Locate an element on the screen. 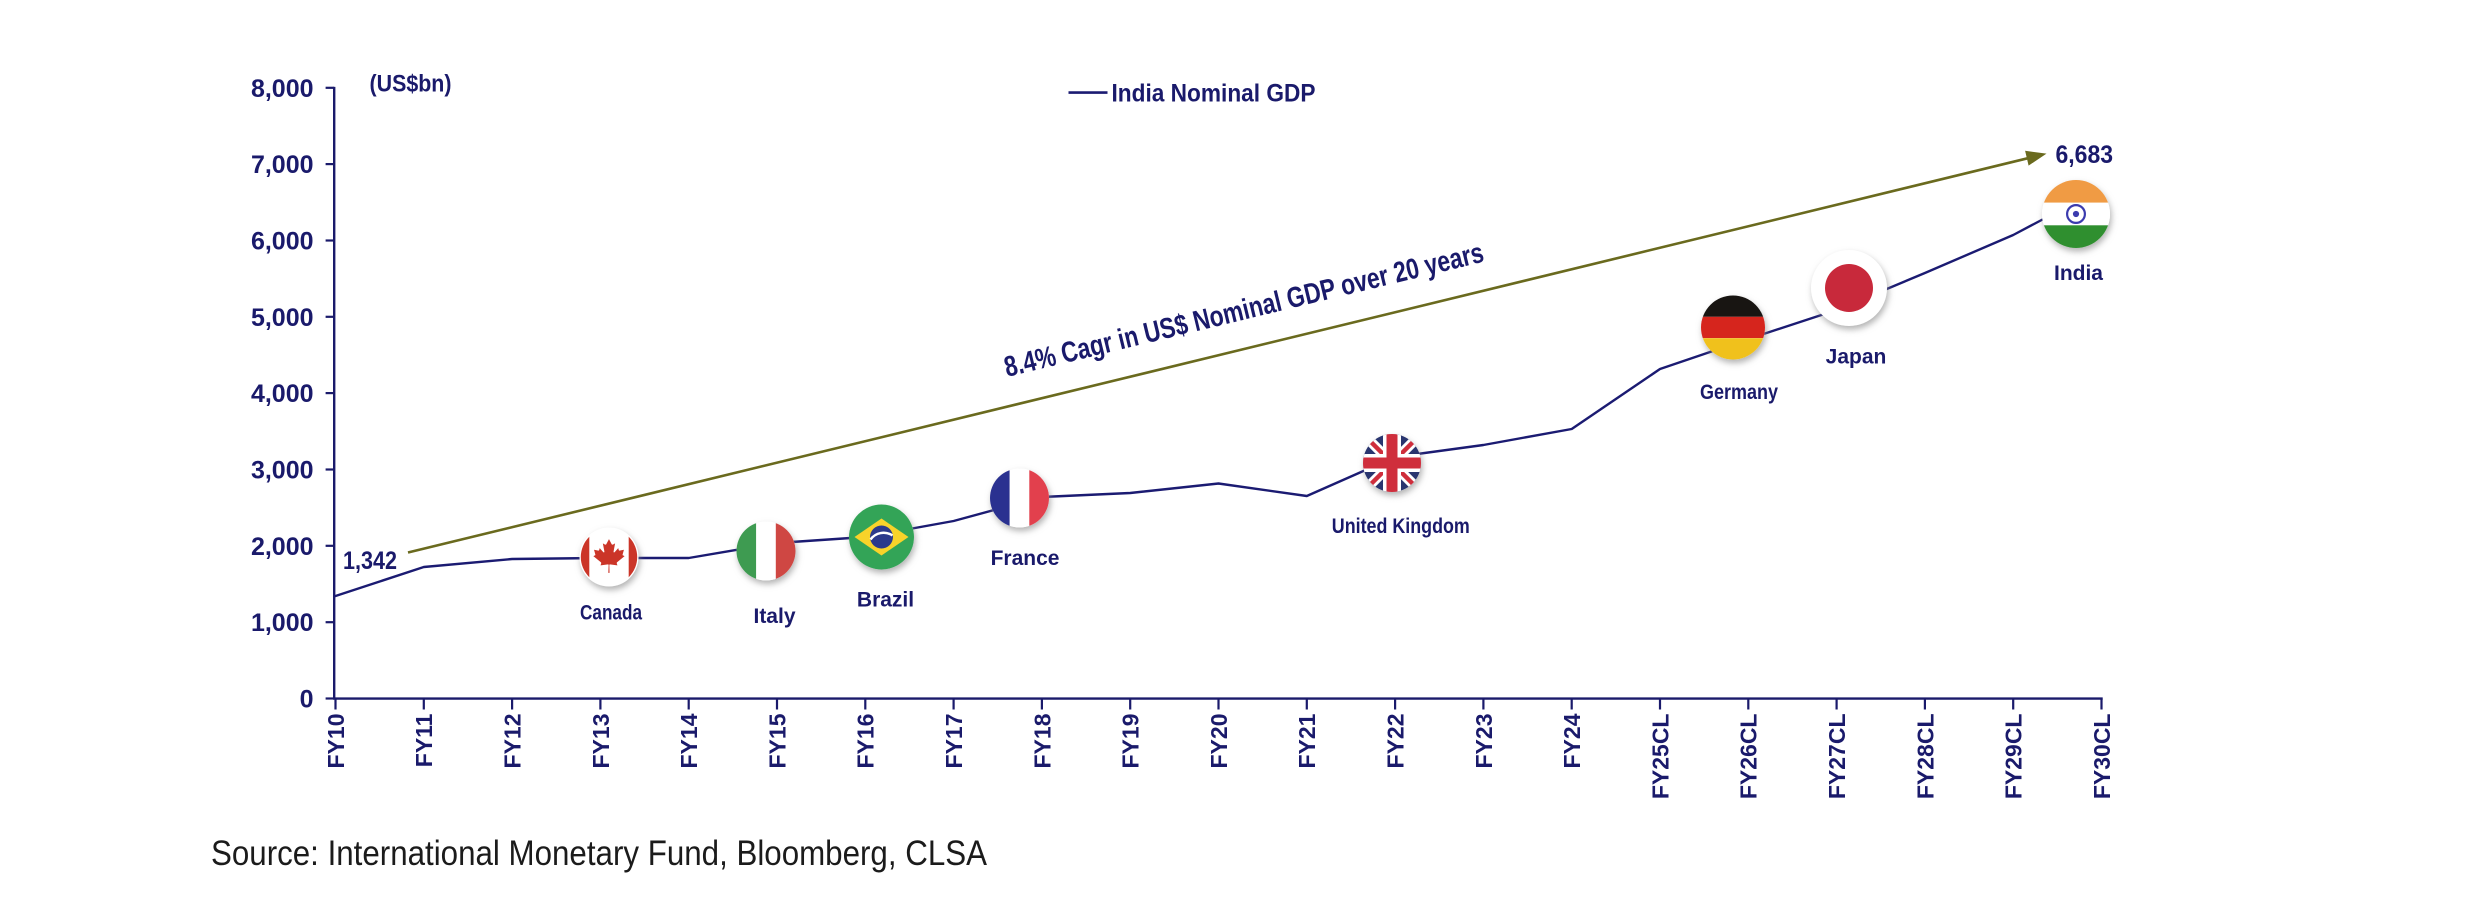  svg-text: 3,000 is located at coordinates (282, 471).